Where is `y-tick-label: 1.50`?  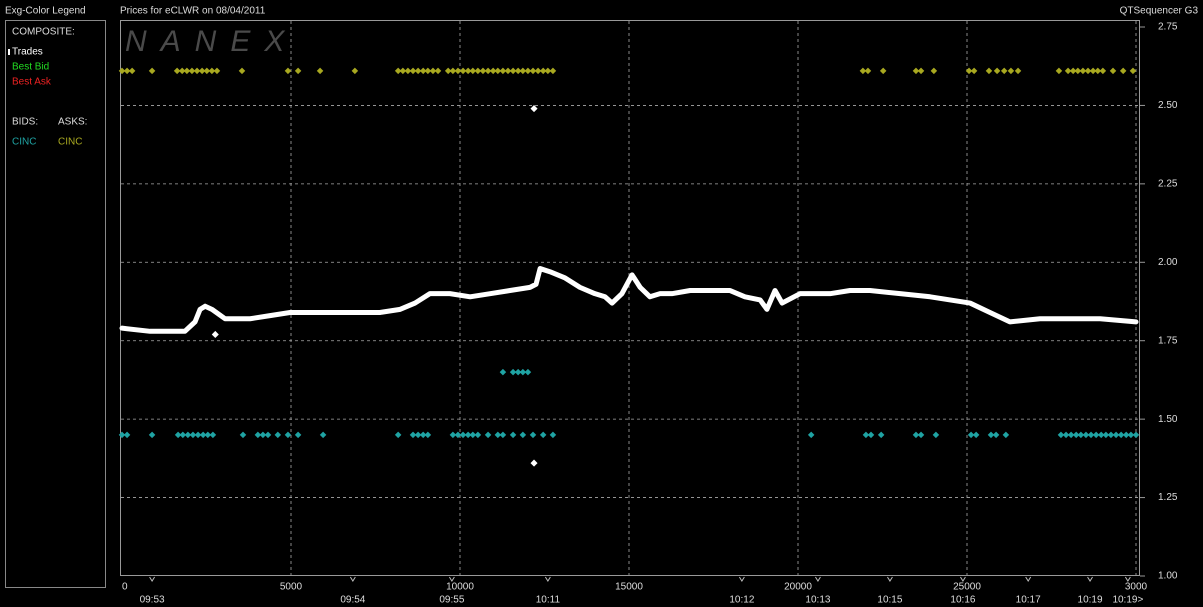
y-tick-label: 1.50 is located at coordinates (1168, 419).